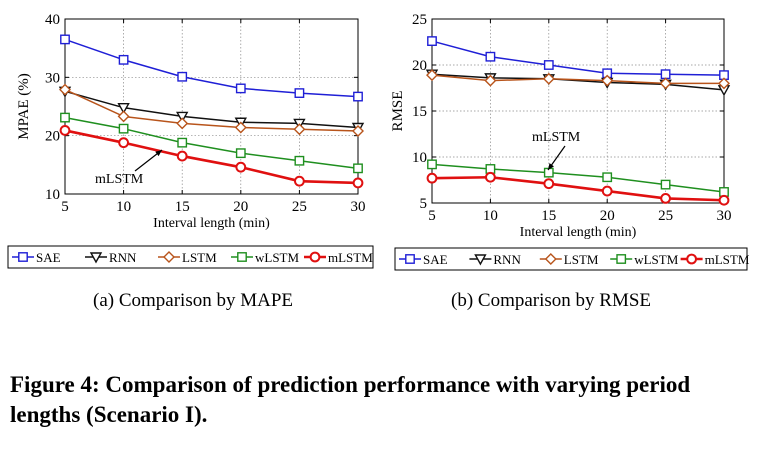 The height and width of the screenshot is (456, 765). I want to click on y-tick-label: 15, so click(419, 112).